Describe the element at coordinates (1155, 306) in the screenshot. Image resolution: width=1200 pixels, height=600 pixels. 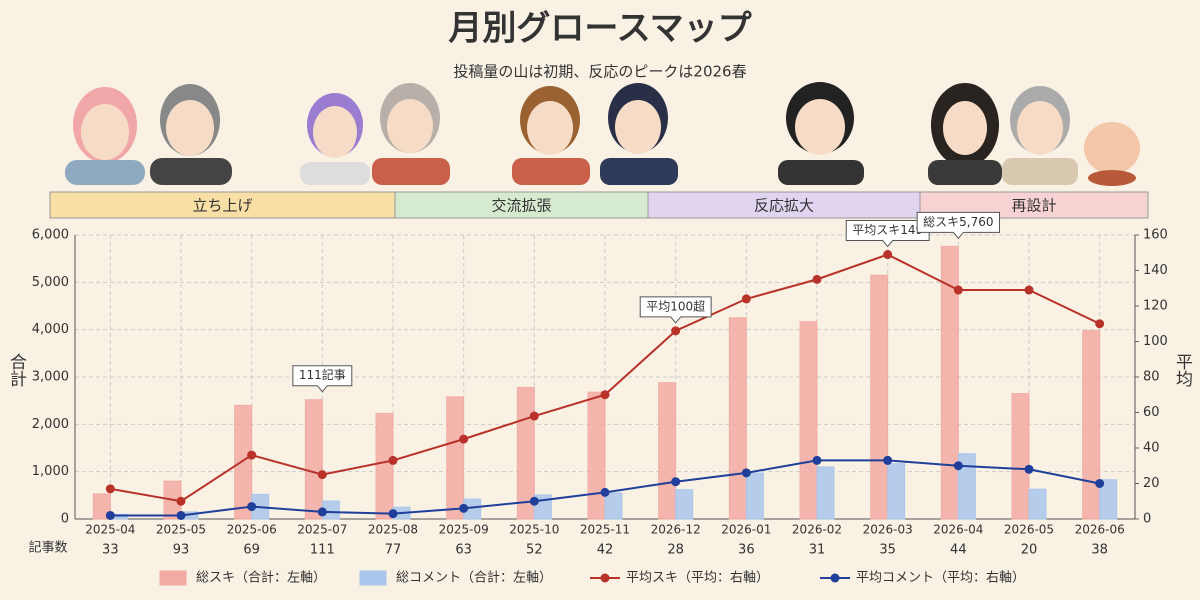
I see `y2-tick-label: 120` at that location.